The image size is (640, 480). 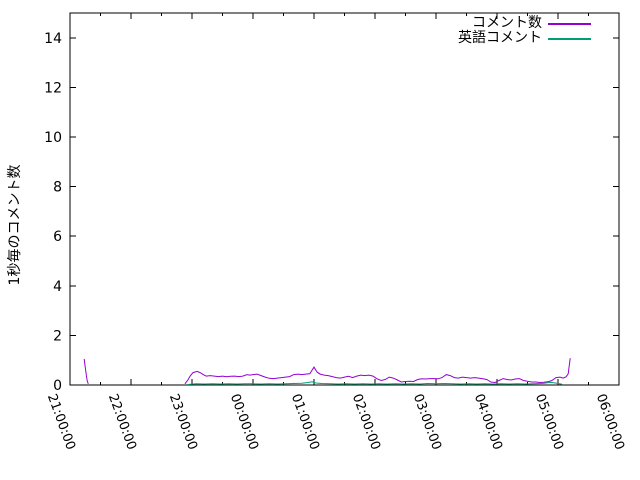 I want to click on legend: コメント数 英語コメント, so click(x=524, y=31).